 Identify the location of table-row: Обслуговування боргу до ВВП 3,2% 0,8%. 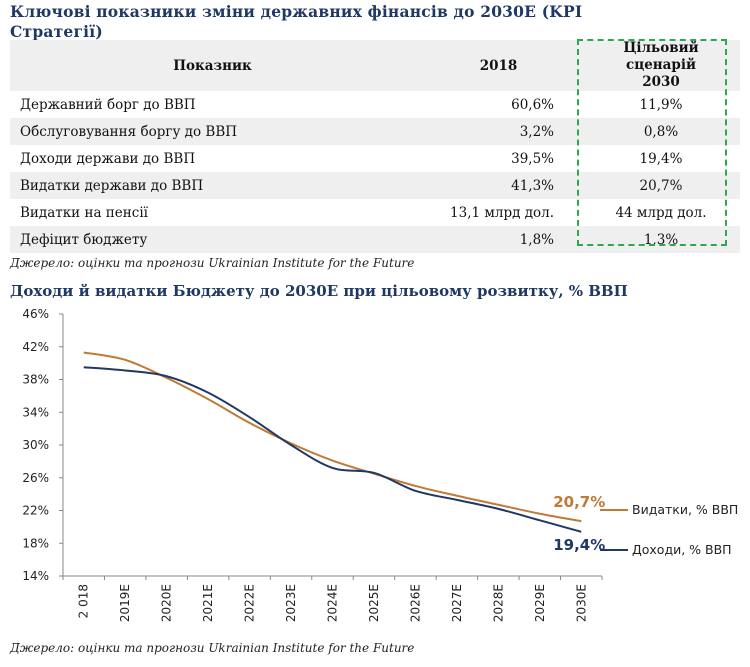
(375, 131).